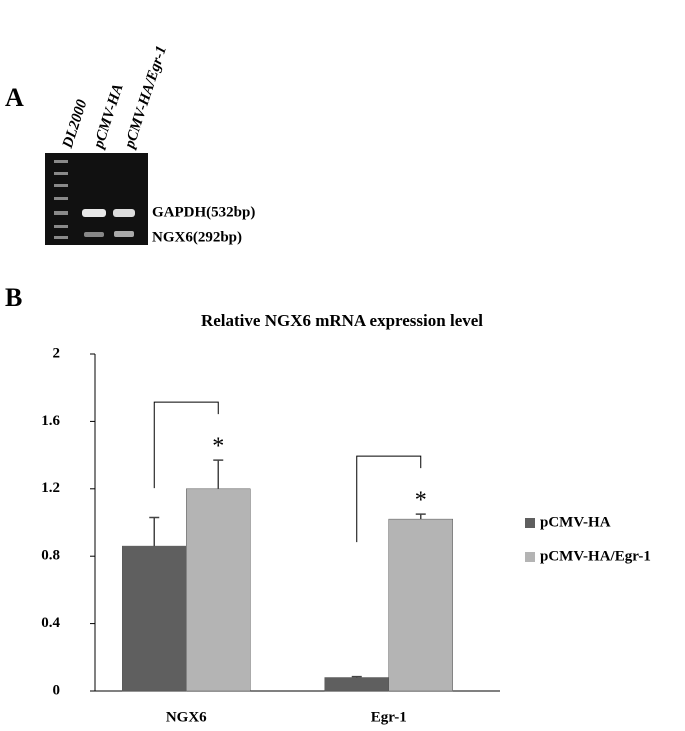 Image resolution: width=685 pixels, height=731 pixels. I want to click on gel, so click(96, 199).